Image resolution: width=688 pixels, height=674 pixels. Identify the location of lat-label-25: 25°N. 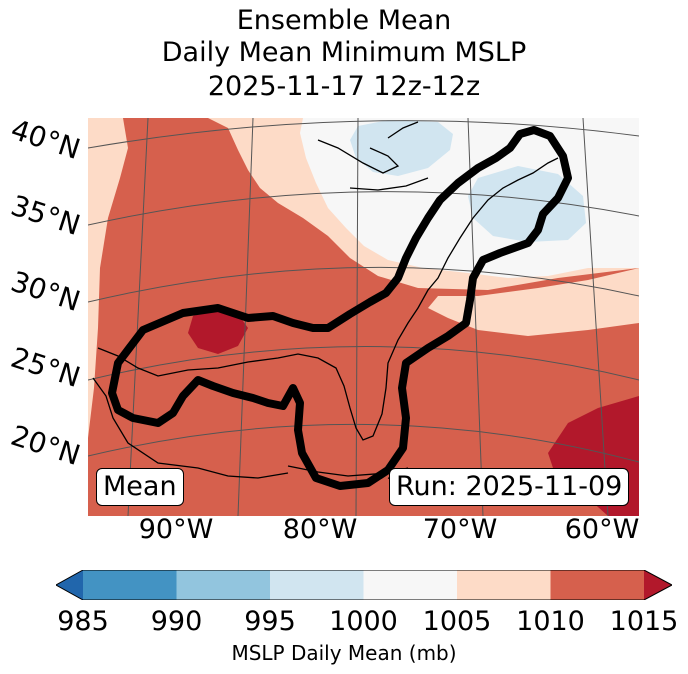
(45, 367).